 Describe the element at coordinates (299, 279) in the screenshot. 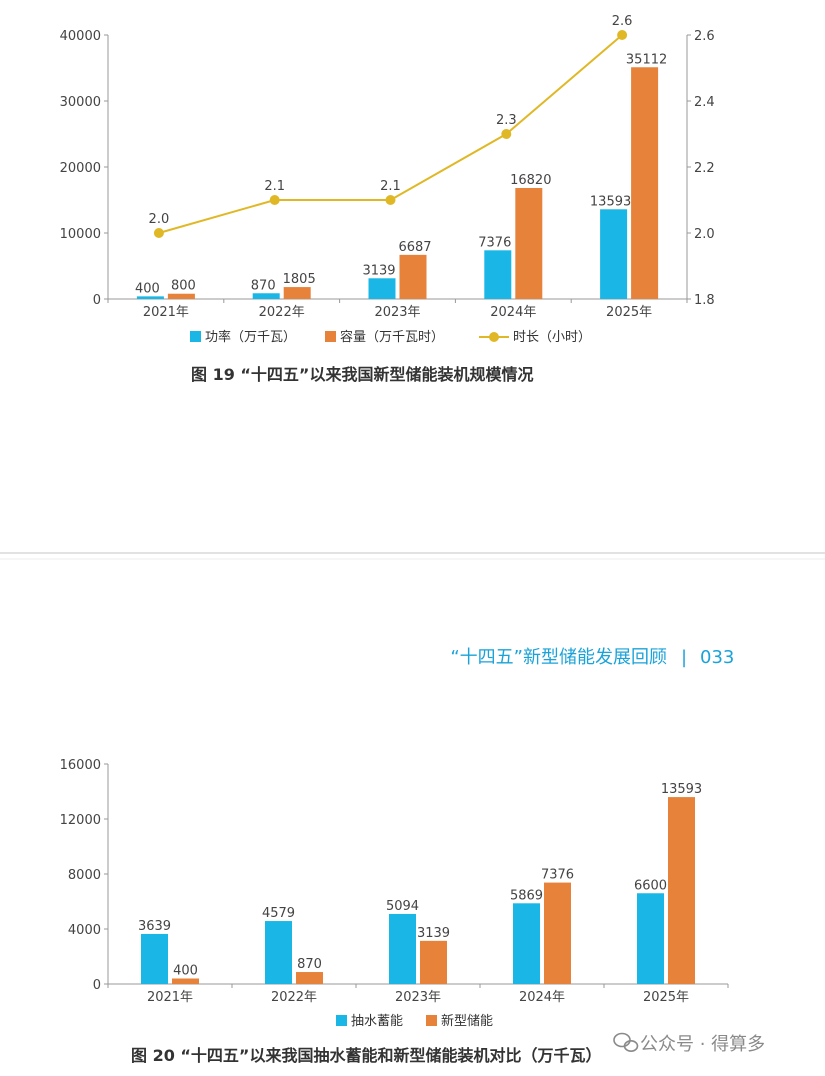

I see `data-label-capacity: 1805` at that location.